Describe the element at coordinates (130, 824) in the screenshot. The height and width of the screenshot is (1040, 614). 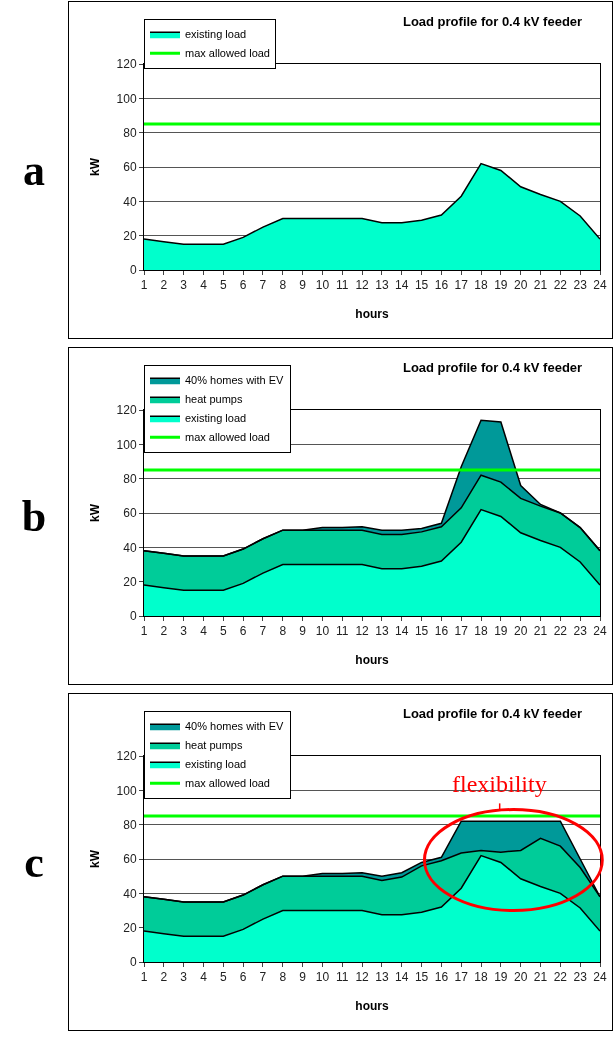
I see `y-tick-label: 80` at that location.